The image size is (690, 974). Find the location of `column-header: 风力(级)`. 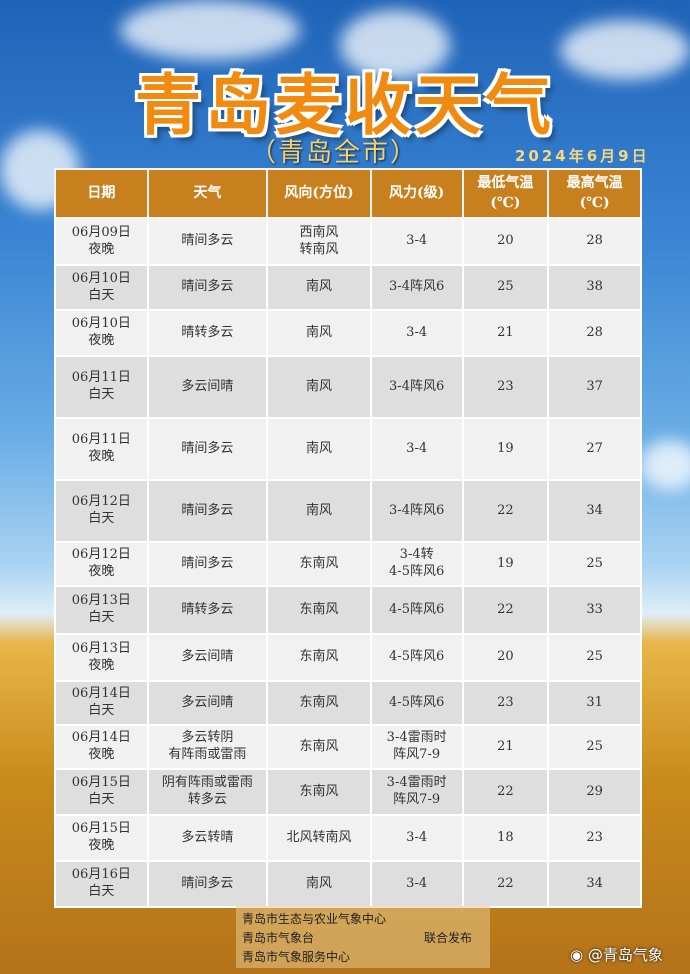

column-header: 风力(级) is located at coordinates (416, 193).